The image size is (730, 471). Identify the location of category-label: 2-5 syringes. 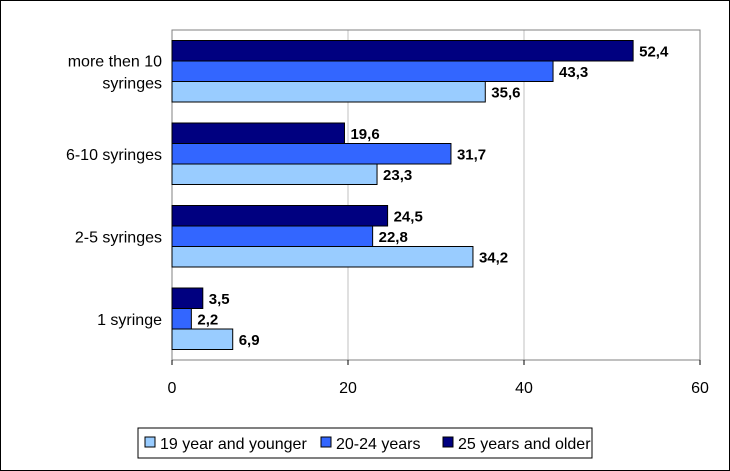
(118, 237).